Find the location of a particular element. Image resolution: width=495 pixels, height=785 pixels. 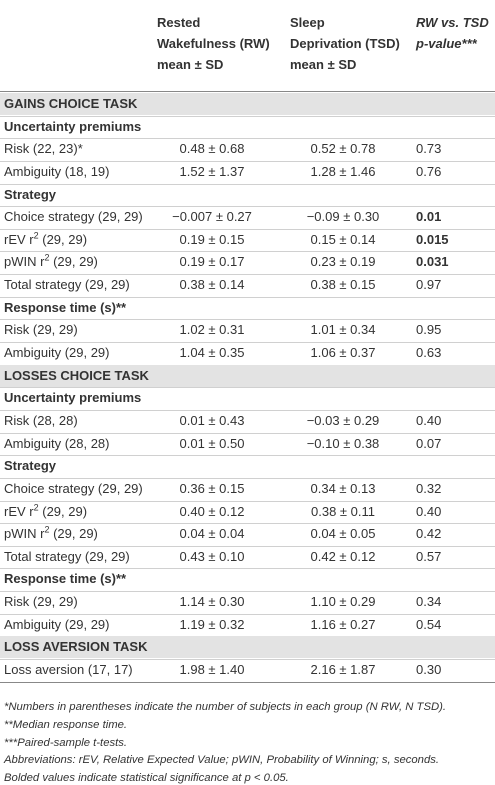

rw-value: 0.38 ± 0.14 is located at coordinates (212, 285).